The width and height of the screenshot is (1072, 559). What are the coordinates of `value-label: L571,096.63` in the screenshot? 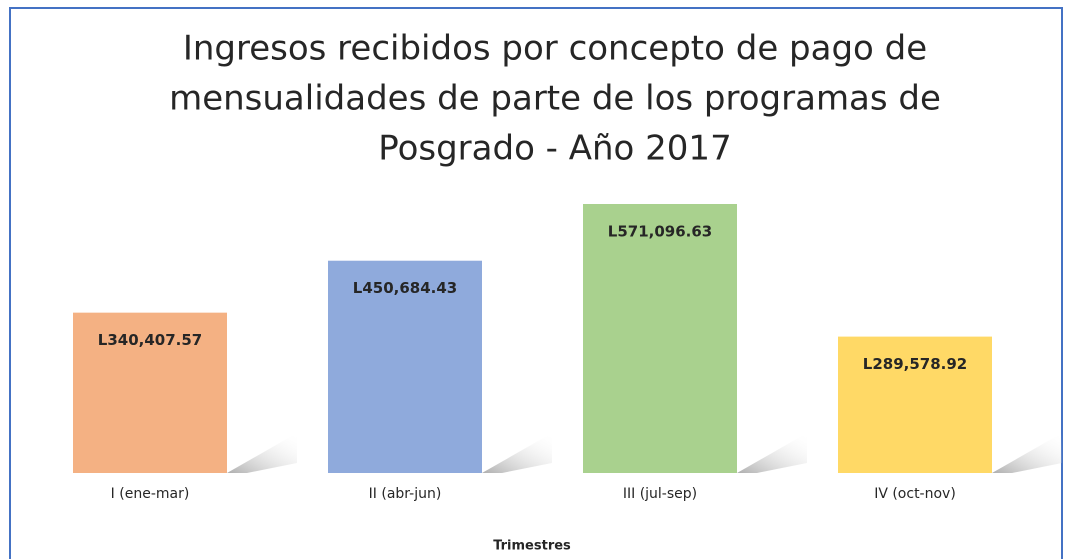 It's located at (660, 232).